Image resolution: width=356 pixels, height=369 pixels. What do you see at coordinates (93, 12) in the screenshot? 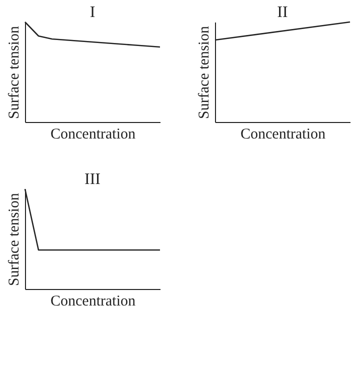
I see `text: I` at bounding box center [93, 12].